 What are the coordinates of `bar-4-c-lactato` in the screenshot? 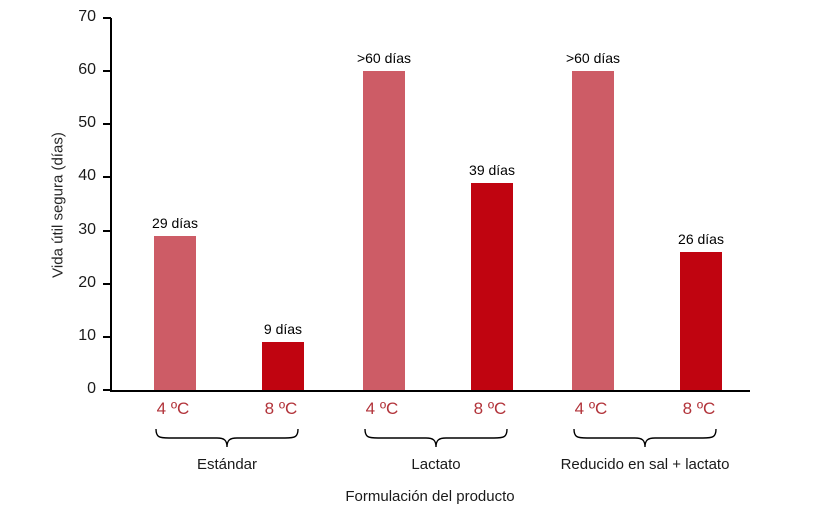 It's located at (384, 230).